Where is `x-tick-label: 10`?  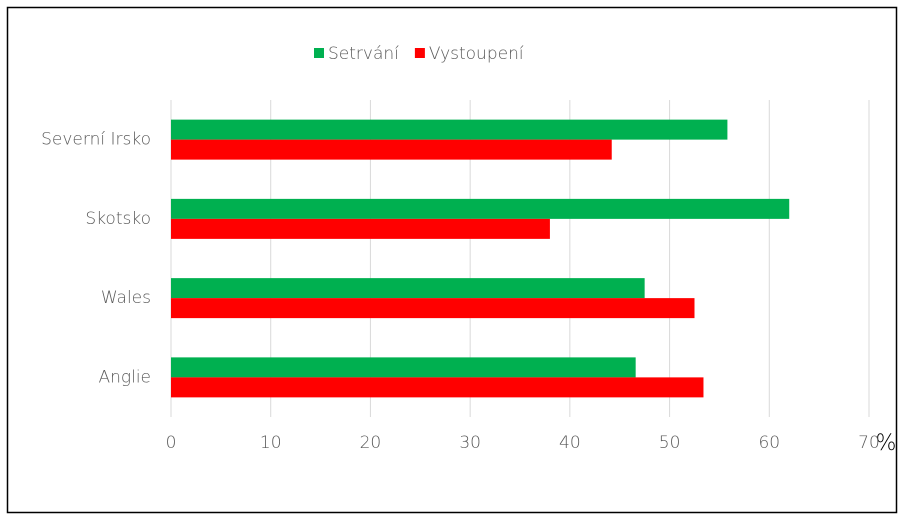 x-tick-label: 10 is located at coordinates (271, 443).